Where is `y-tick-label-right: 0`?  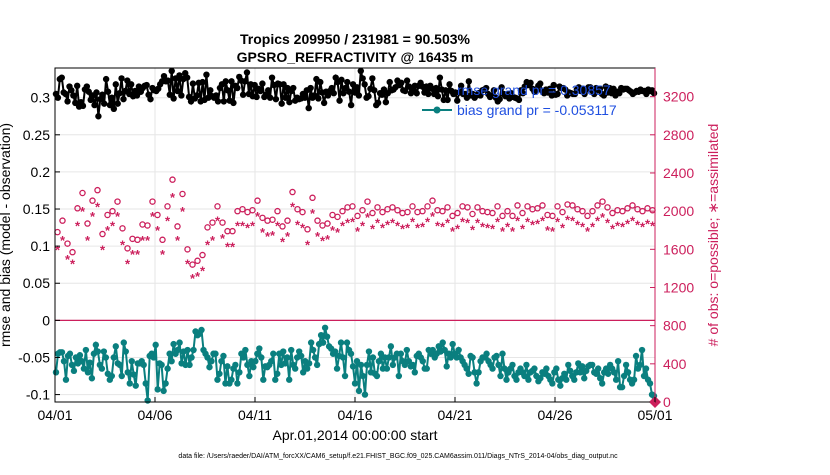 y-tick-label-right: 0 is located at coordinates (667, 402).